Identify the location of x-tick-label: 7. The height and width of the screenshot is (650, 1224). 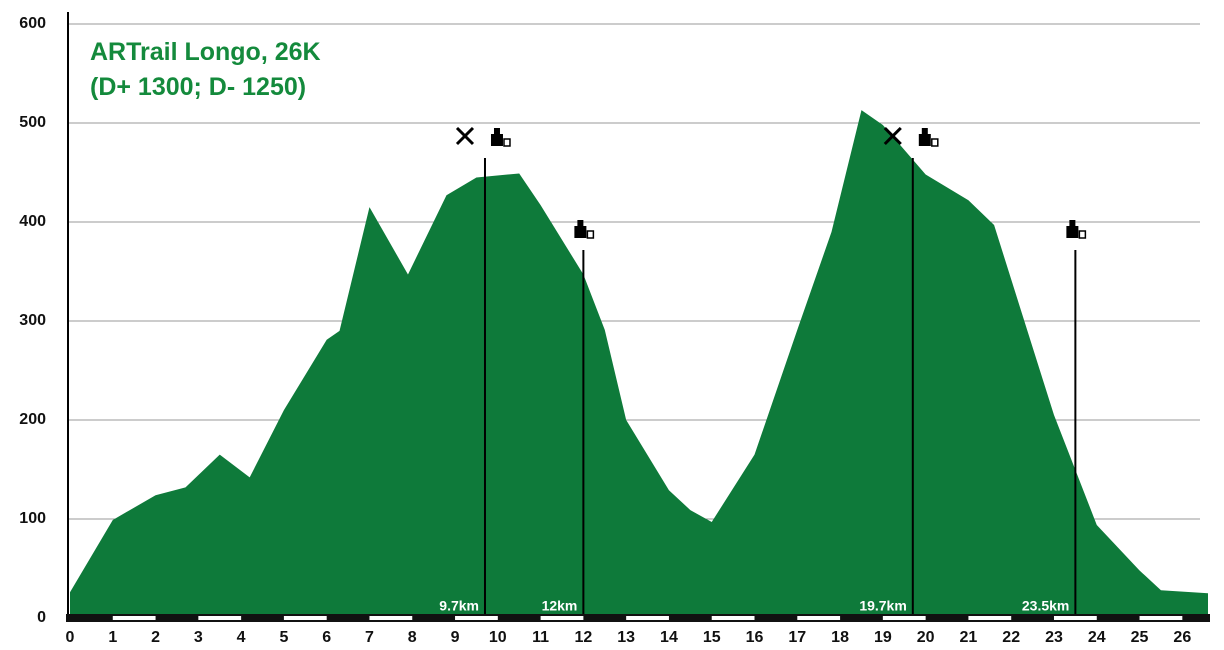
(369, 637).